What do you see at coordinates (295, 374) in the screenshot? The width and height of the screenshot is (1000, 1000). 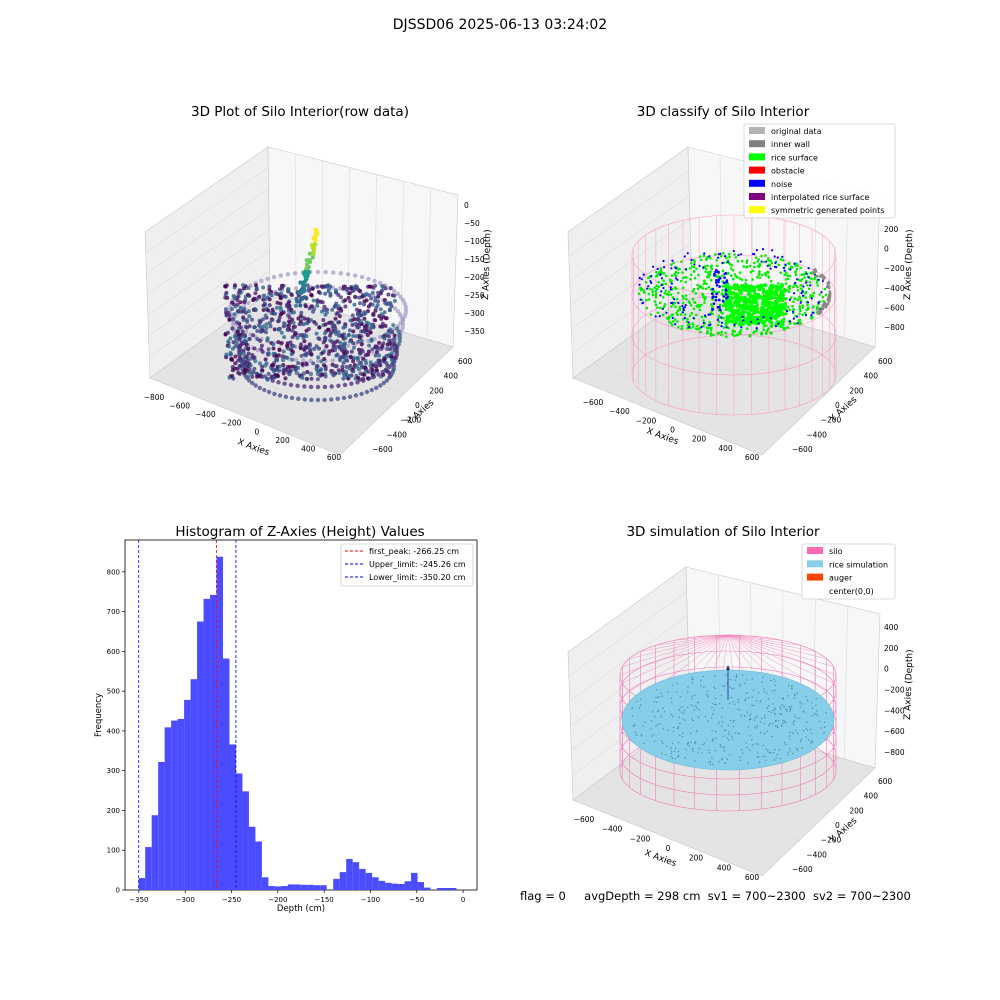 I see `gridline` at bounding box center [295, 374].